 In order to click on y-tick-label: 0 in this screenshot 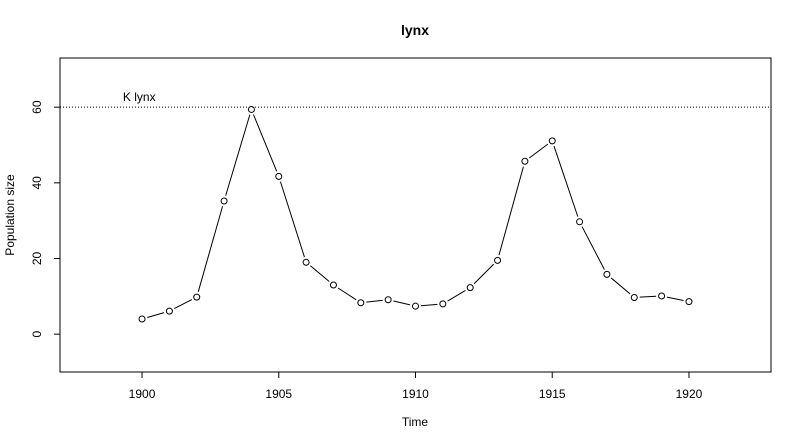, I will do `click(37, 334)`.